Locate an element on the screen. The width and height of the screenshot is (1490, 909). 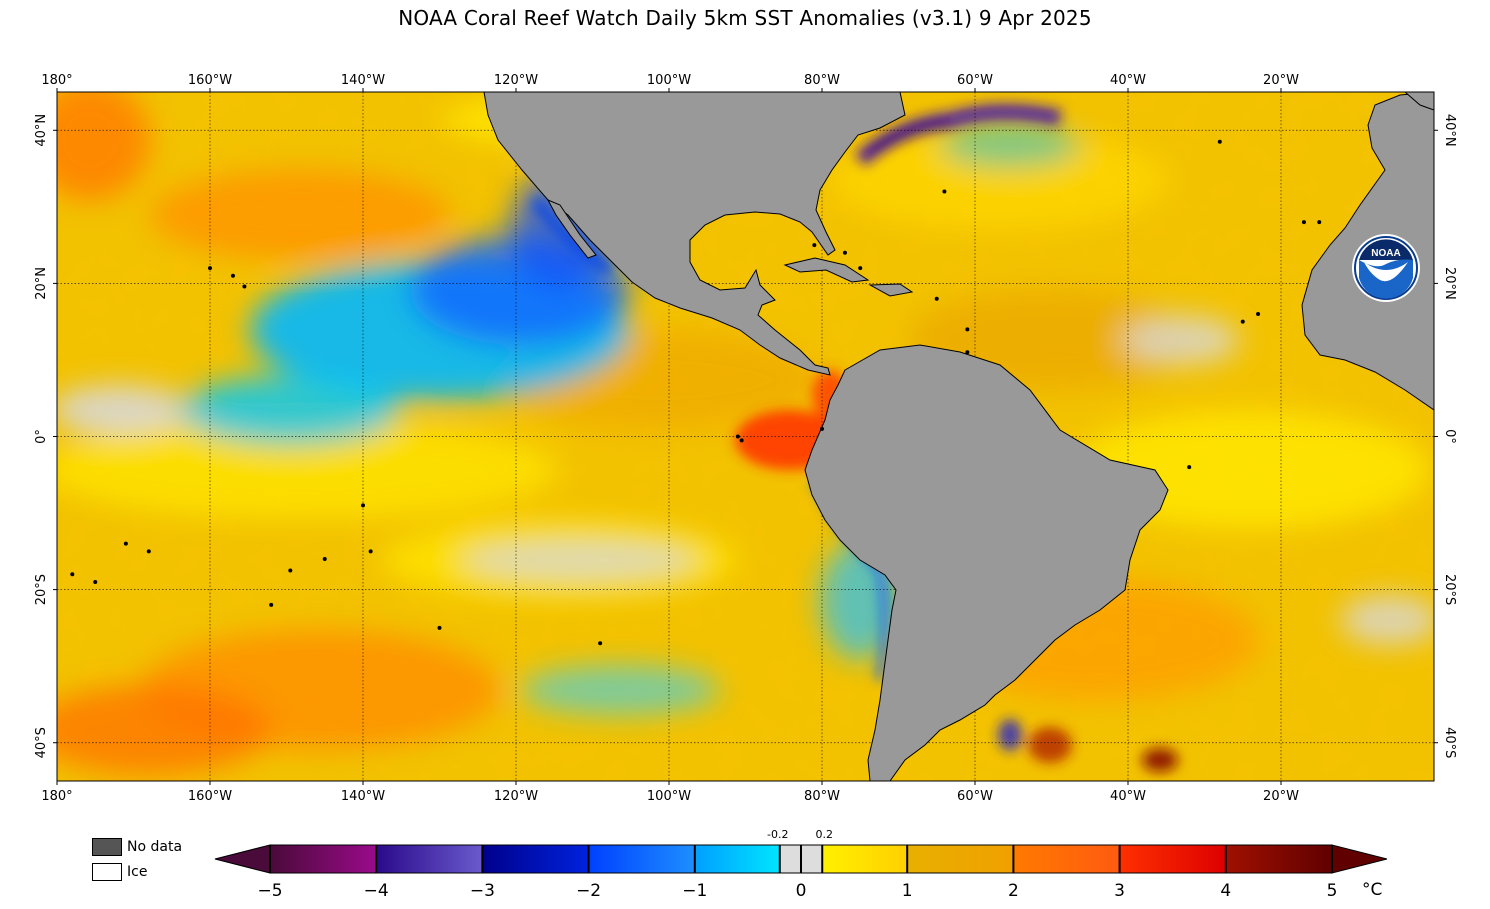
lat-label-left: 40°N is located at coordinates (41, 130).